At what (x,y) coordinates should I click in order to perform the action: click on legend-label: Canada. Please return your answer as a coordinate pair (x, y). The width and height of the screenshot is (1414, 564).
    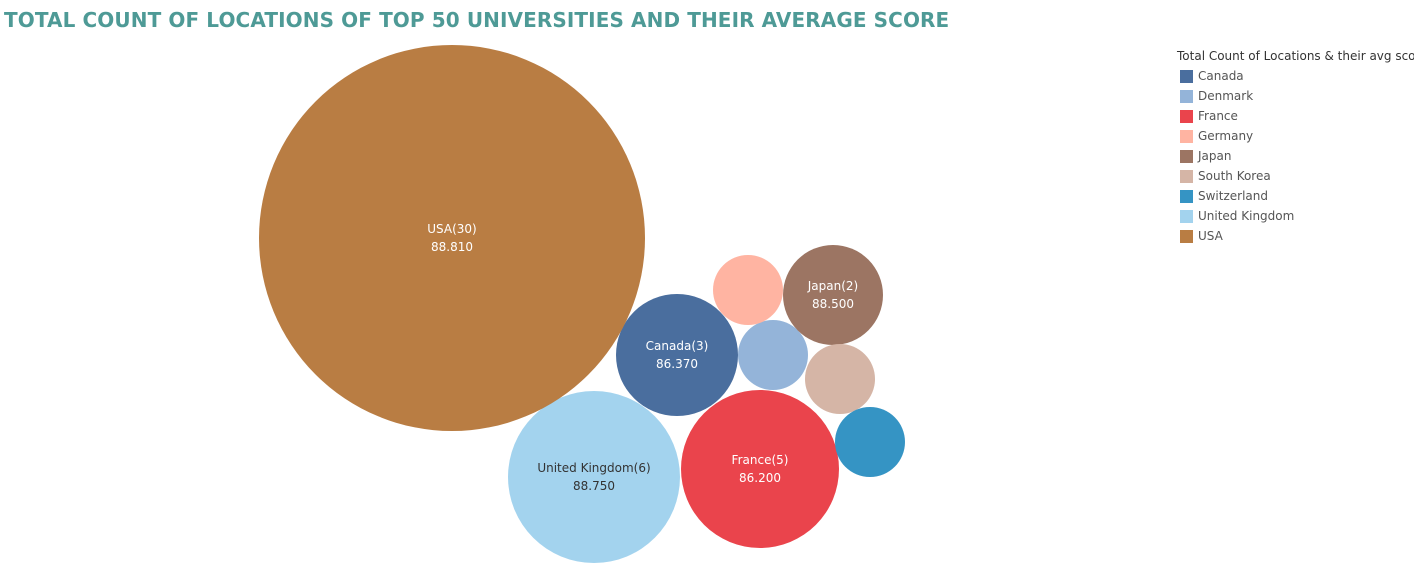
    Looking at the image, I should click on (1221, 76).